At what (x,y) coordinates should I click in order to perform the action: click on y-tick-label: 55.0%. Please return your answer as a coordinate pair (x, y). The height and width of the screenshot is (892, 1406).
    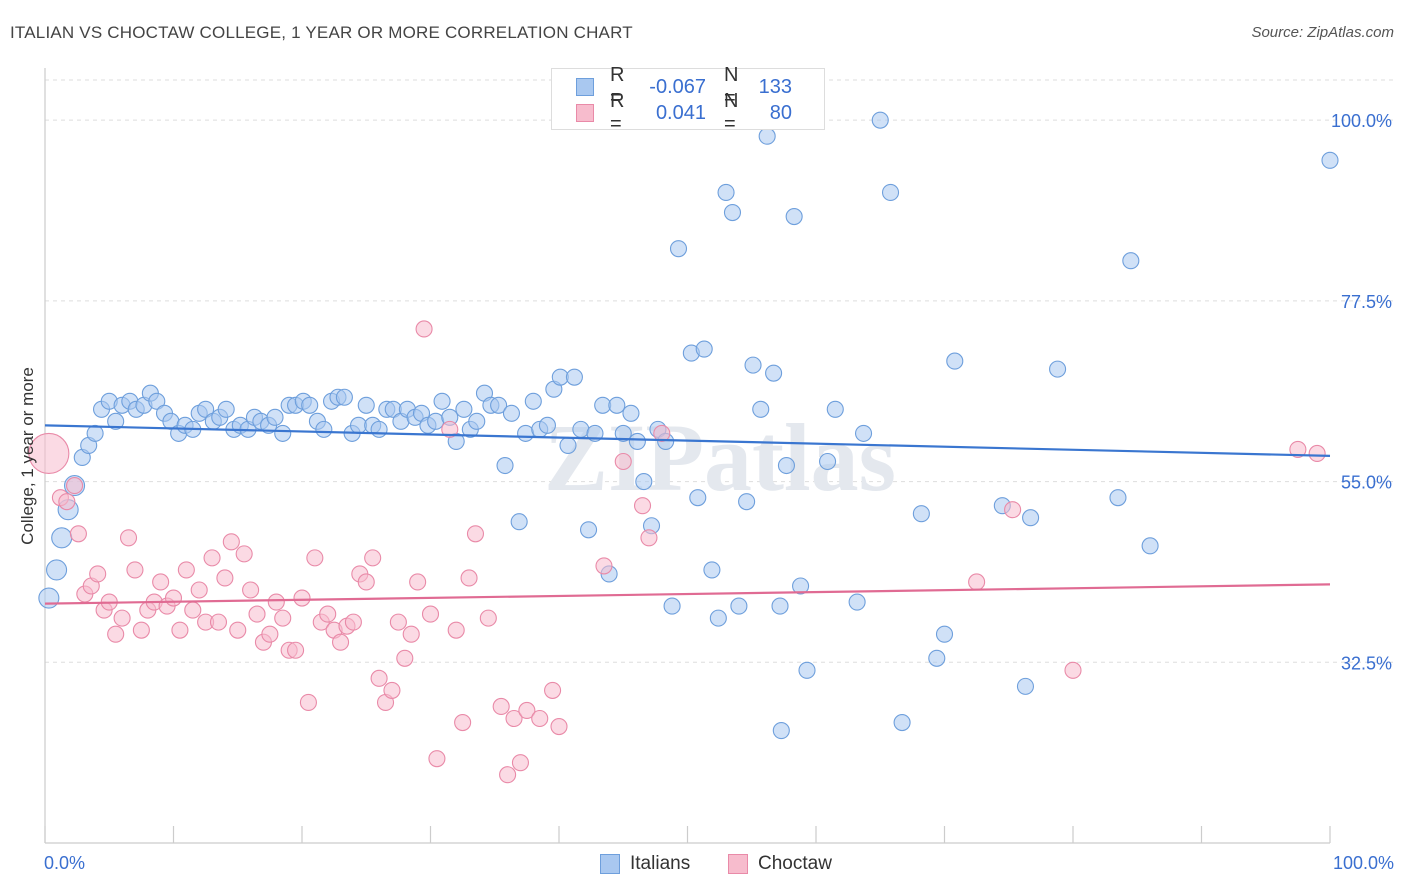
    Looking at the image, I should click on (1366, 483).